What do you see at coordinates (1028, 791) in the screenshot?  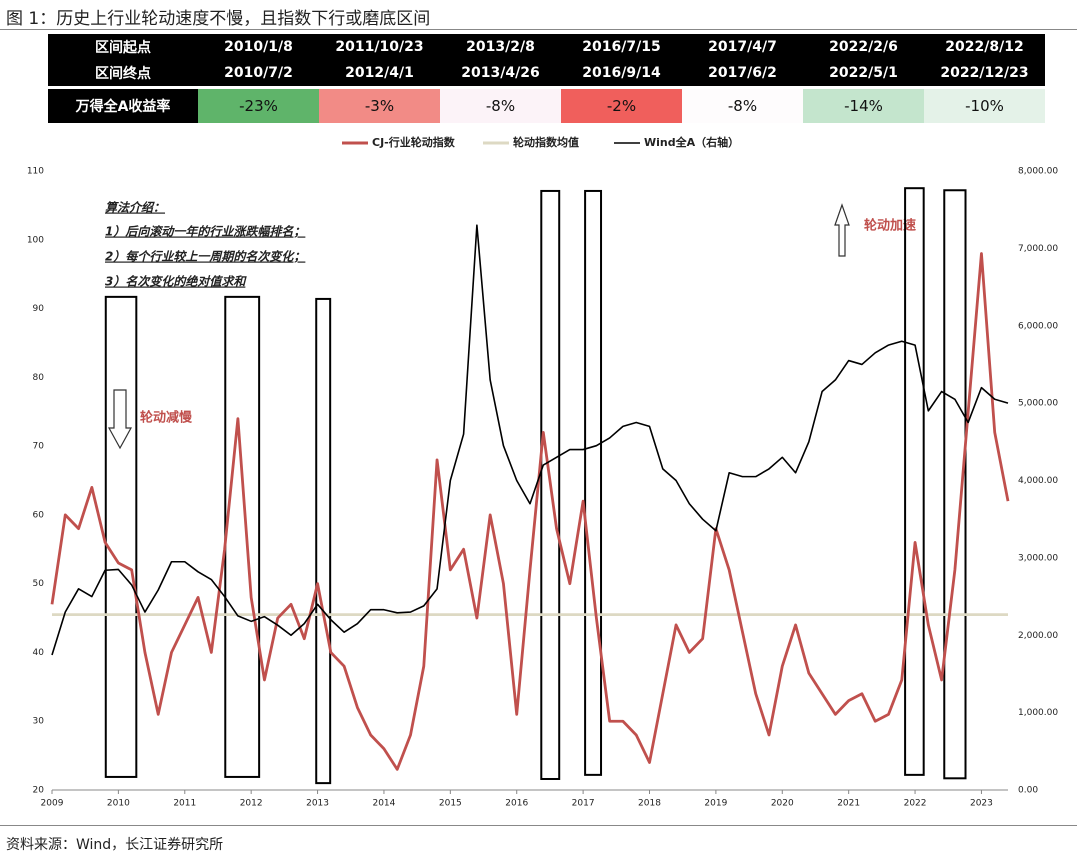 I see `y2-tick-label: 0.00` at bounding box center [1028, 791].